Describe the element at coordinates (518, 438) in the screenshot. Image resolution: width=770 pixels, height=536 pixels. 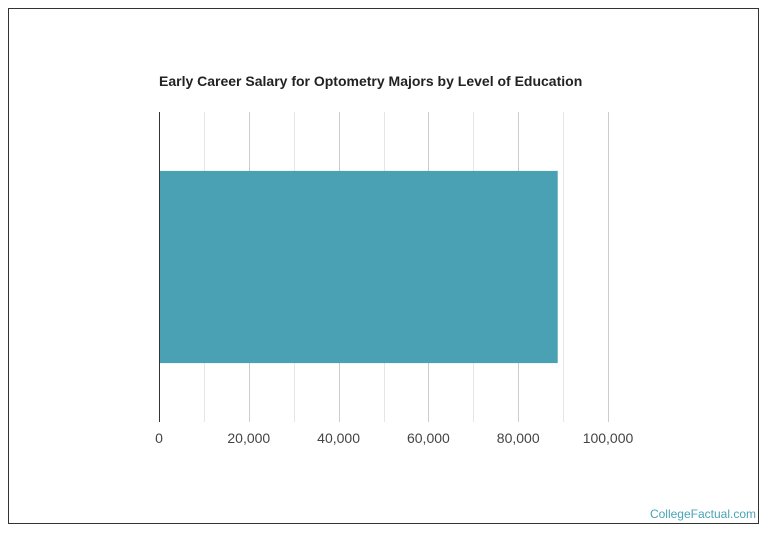
I see `x-tick-label: 80,000` at that location.